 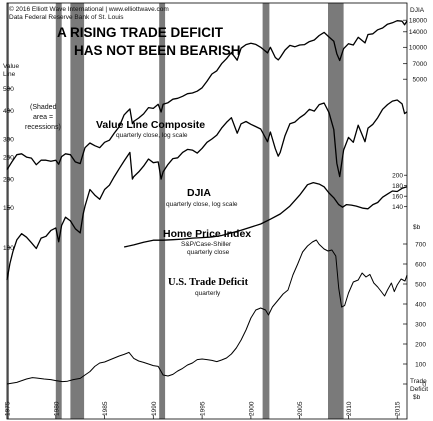 What do you see at coordinates (56, 408) in the screenshot?
I see `x-tick-label: 1980` at bounding box center [56, 408].